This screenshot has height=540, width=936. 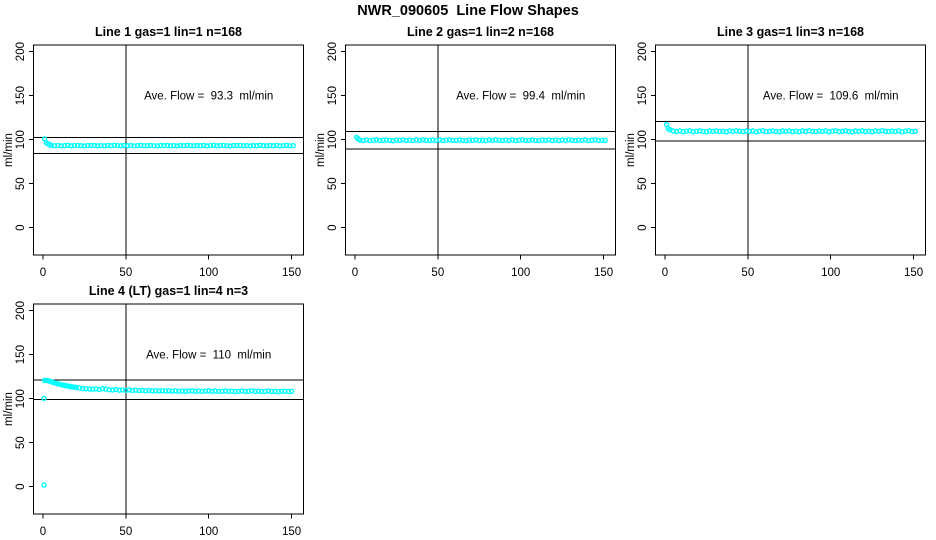 I want to click on panel-title: Line 1 gas=1 lin=1 n=168, so click(x=168, y=32).